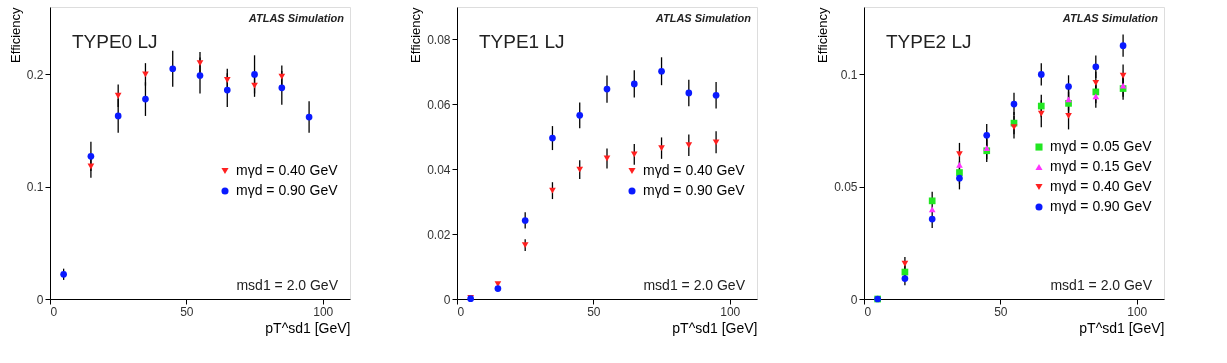 The height and width of the screenshot is (363, 1227). I want to click on legend-label: mγd = 0.15 GeV, so click(1101, 166).